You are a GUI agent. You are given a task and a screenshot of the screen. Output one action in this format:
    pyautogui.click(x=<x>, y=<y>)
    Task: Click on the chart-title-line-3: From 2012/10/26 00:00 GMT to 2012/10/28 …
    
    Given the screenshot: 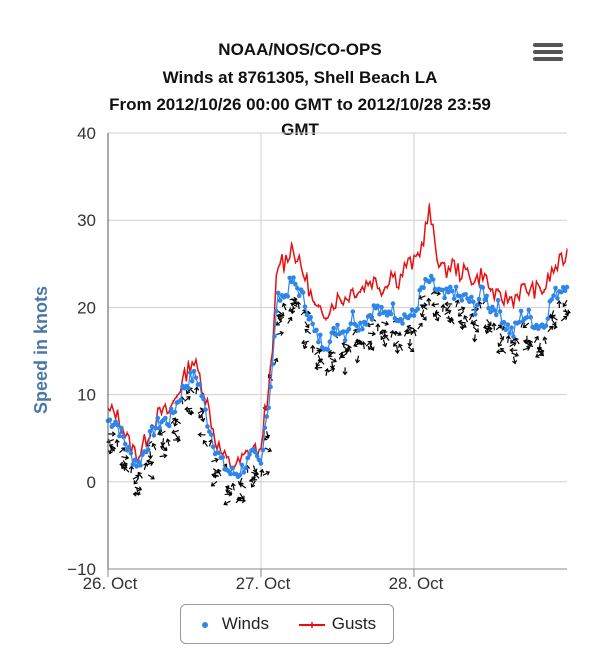 What is the action you would take?
    pyautogui.click(x=300, y=104)
    